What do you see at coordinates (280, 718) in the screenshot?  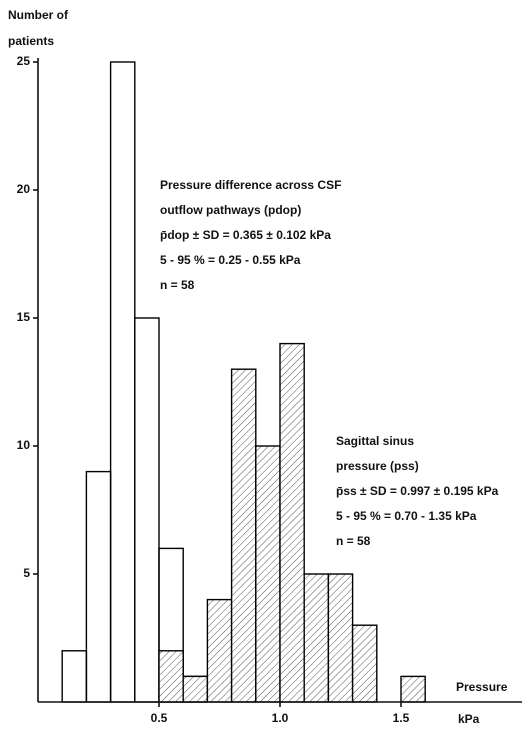 I see `x-tick-label: 1.0` at bounding box center [280, 718].